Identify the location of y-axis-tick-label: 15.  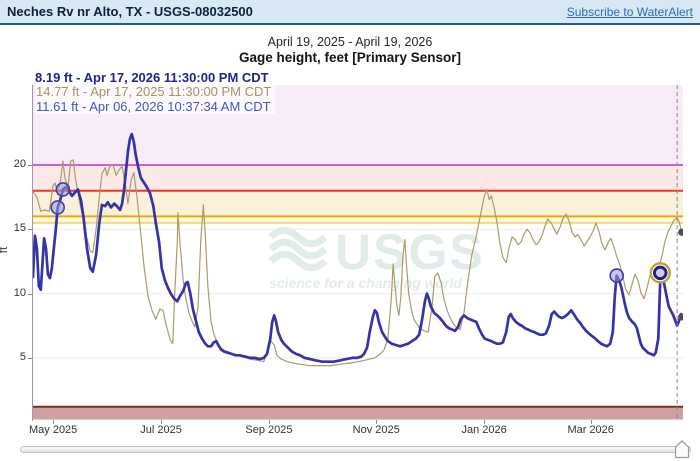
(19, 228).